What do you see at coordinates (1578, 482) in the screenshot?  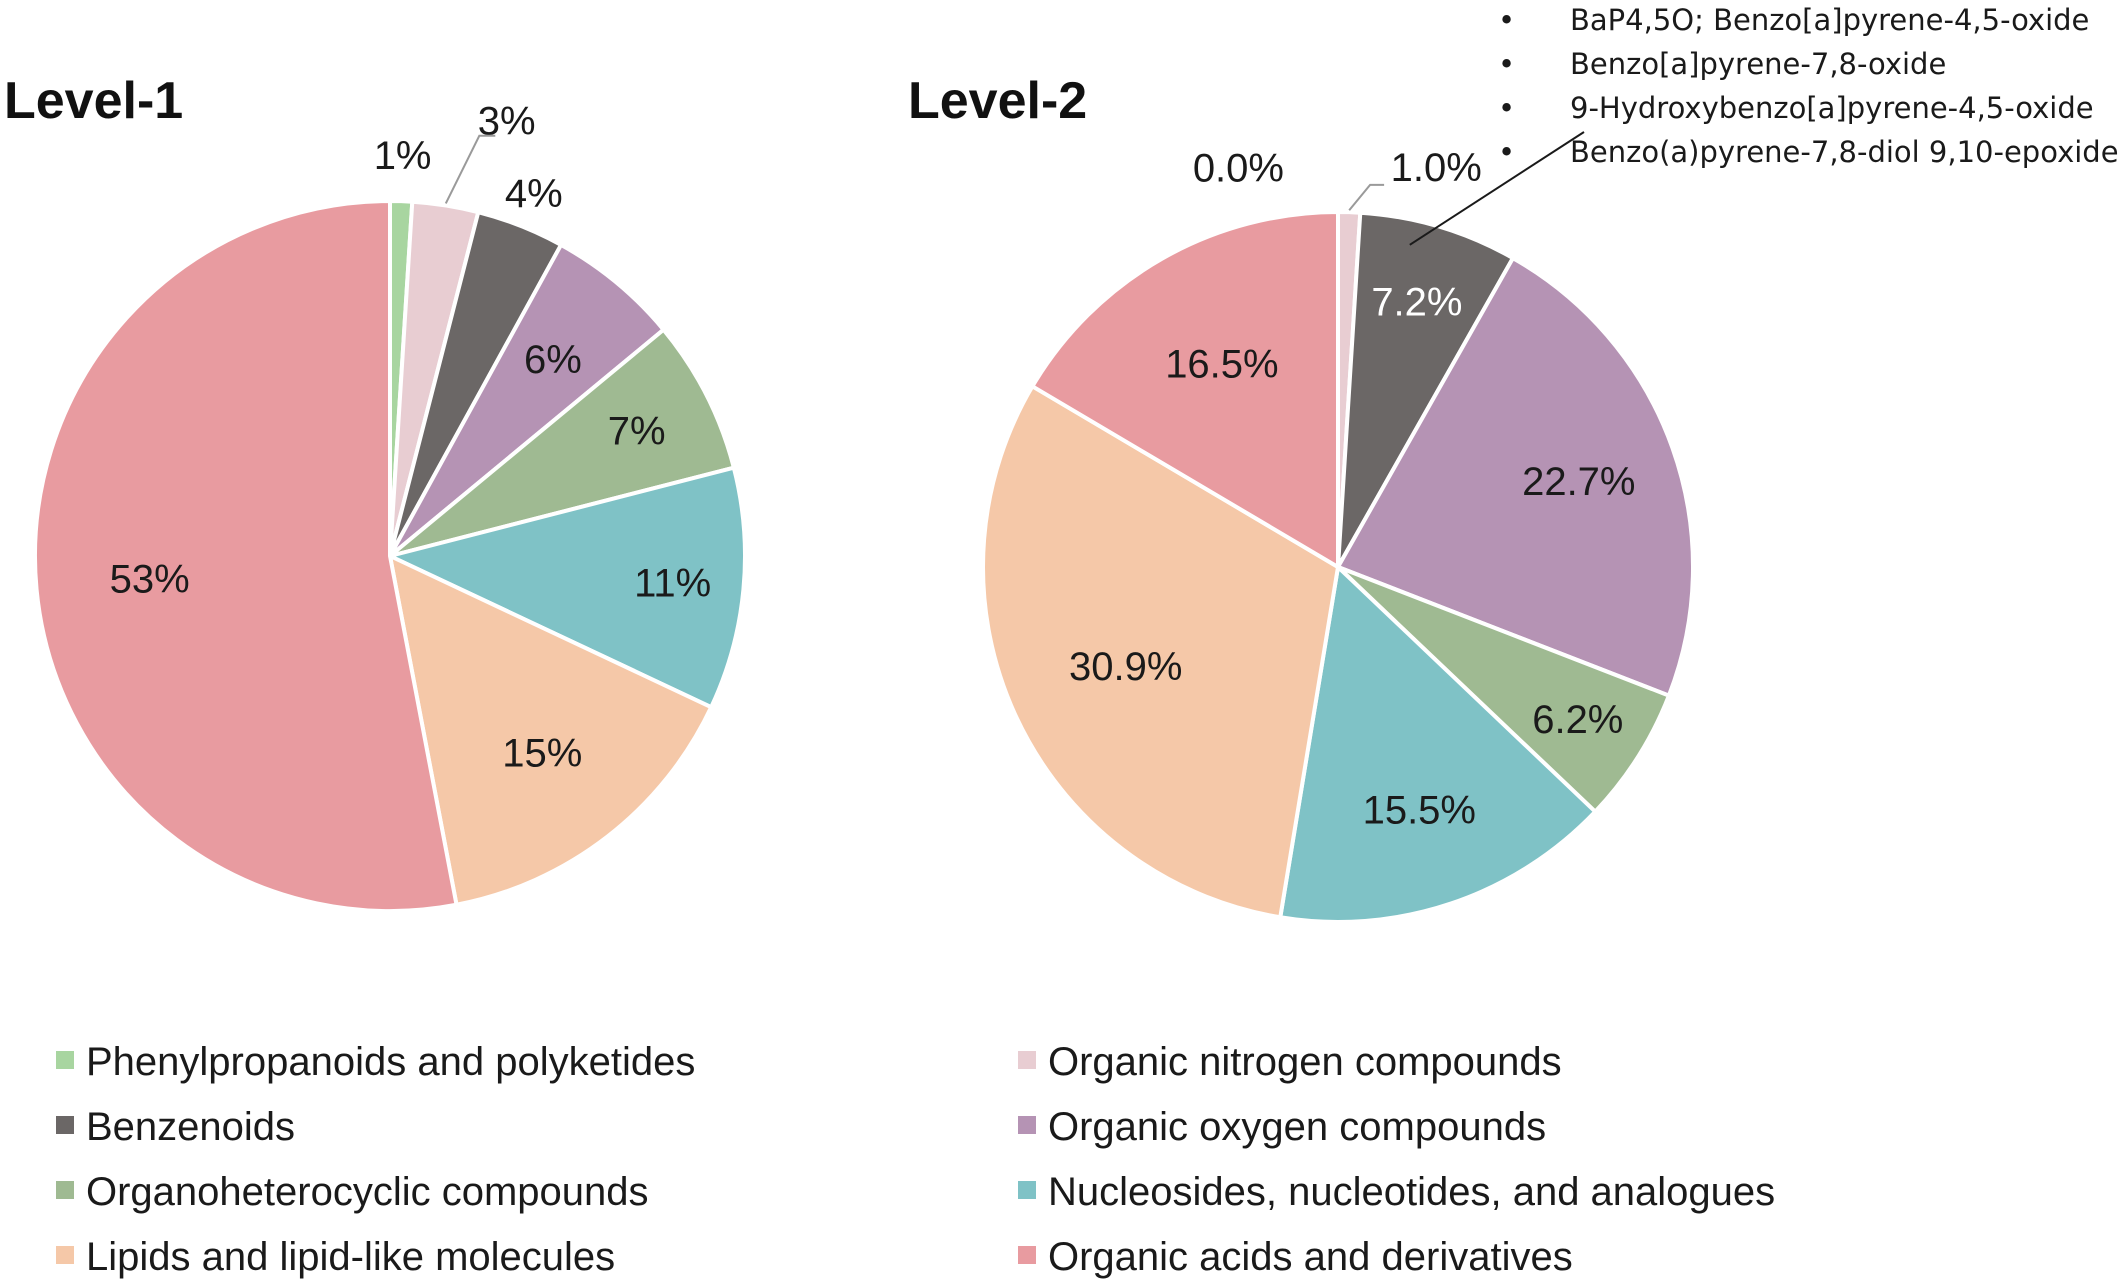 I see `level2-label-organic-oxygen-compounds: 22.7%` at bounding box center [1578, 482].